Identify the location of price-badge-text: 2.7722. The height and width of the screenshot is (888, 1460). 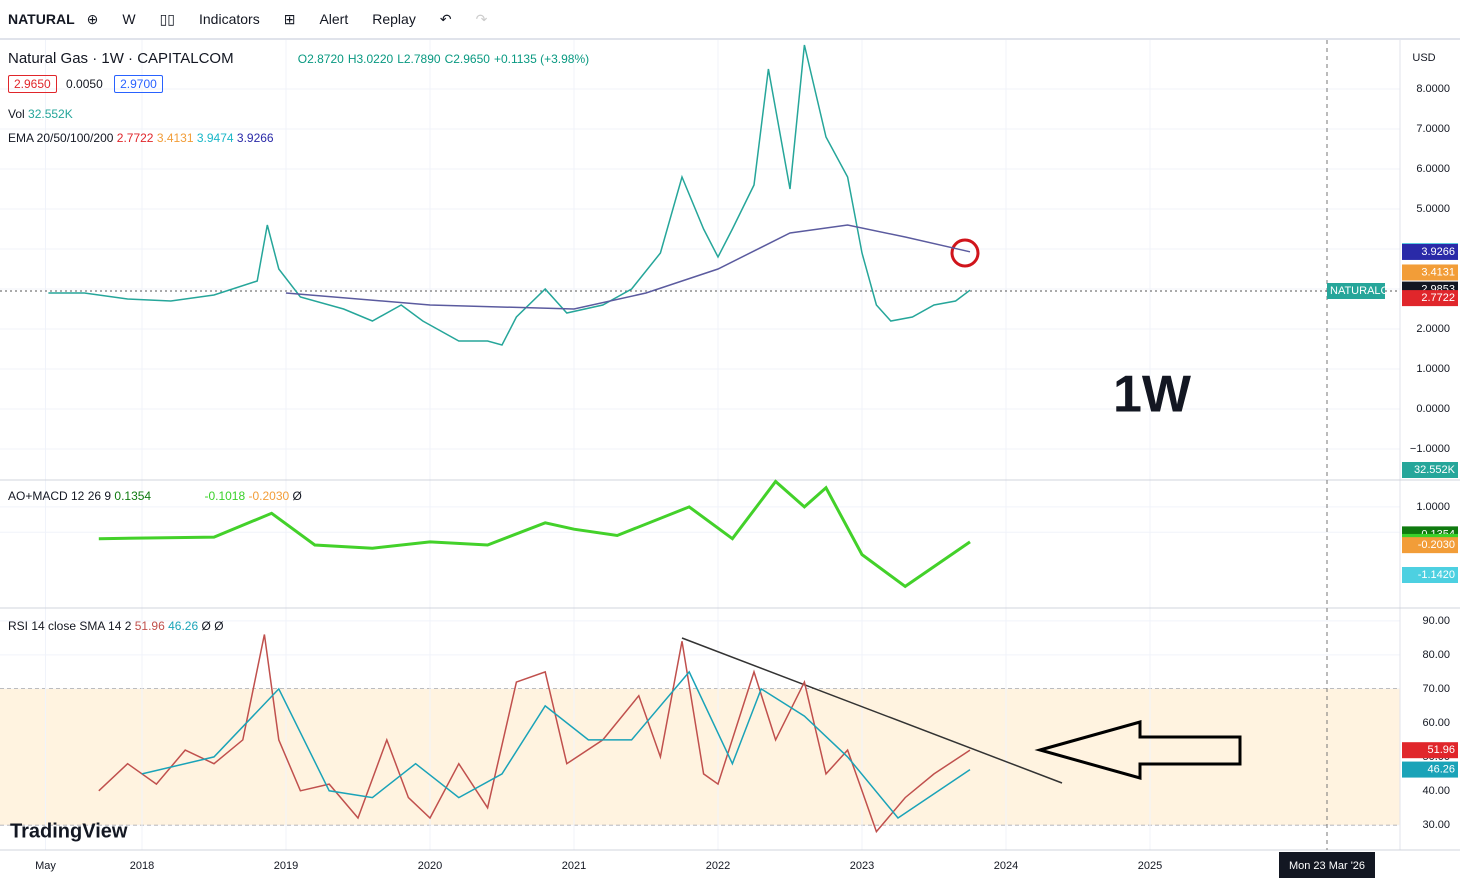
(1438, 298).